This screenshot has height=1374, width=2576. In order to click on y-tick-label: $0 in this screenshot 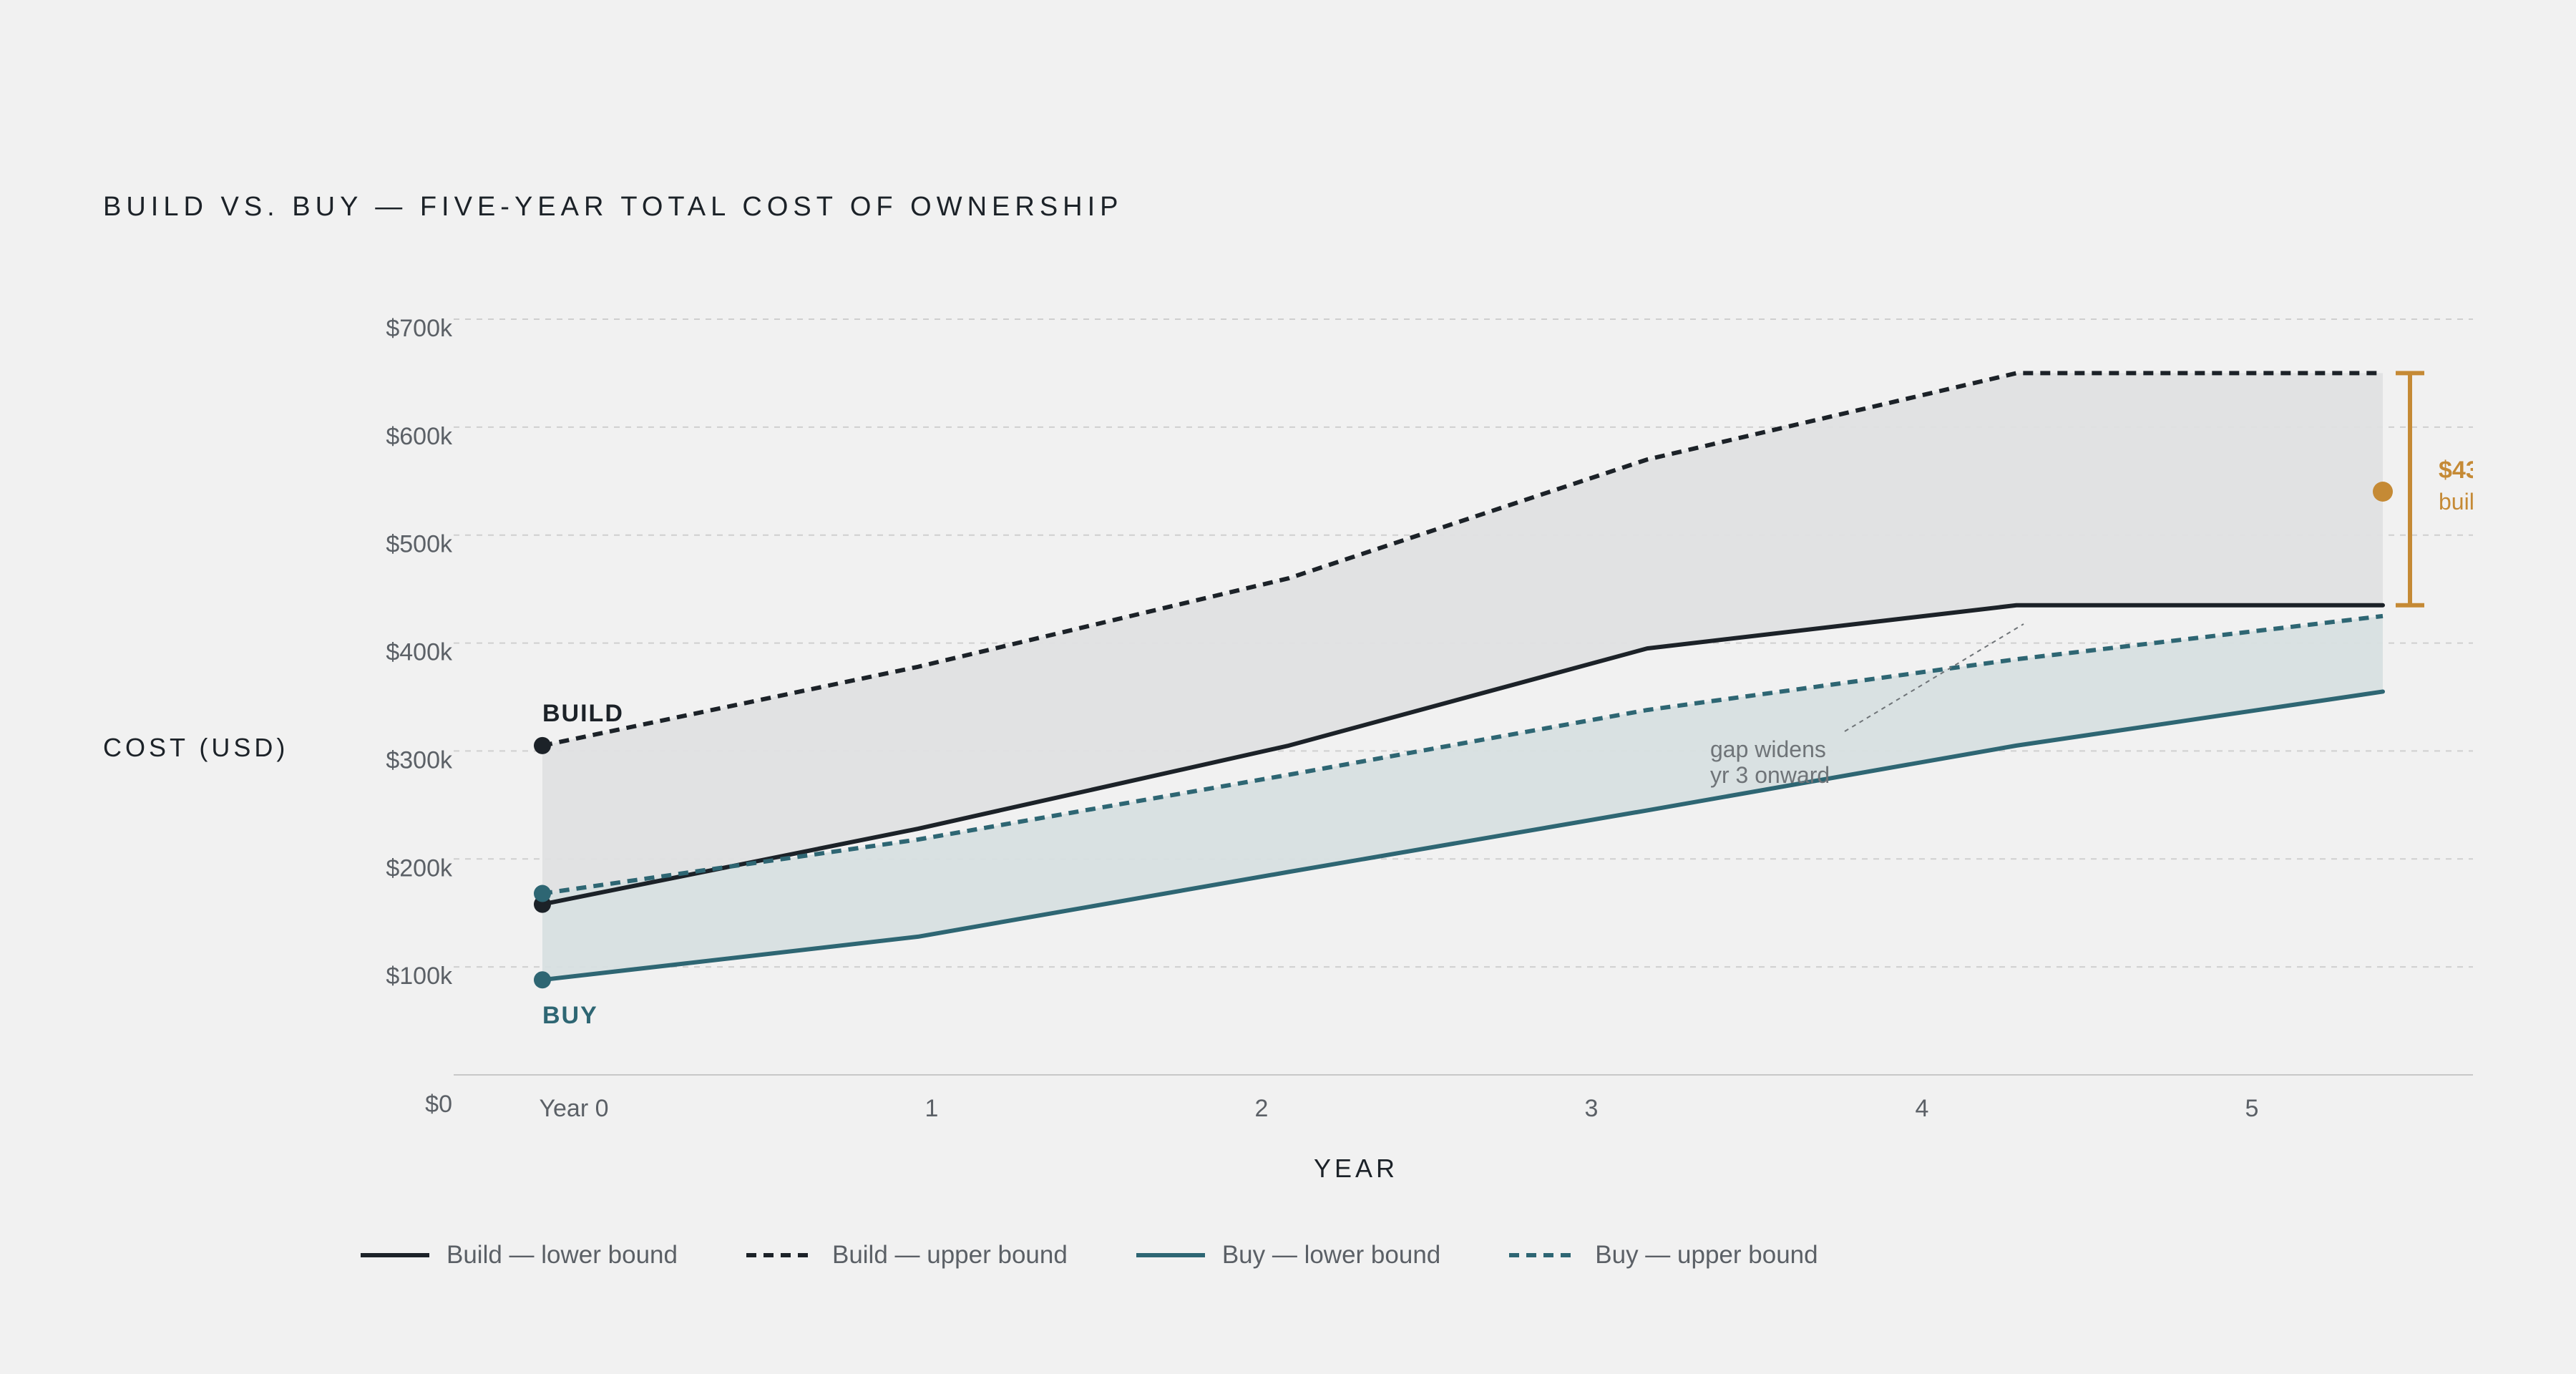, I will do `click(438, 1104)`.